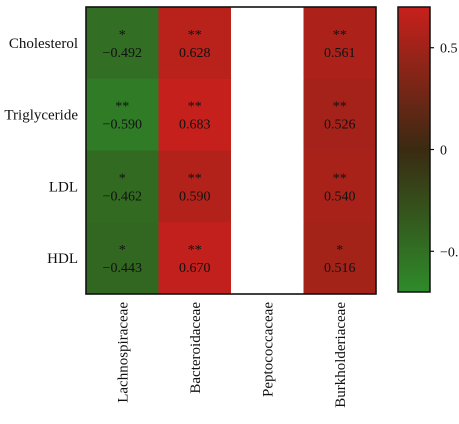  I want to click on cell-value-label: 0.590, so click(195, 196).